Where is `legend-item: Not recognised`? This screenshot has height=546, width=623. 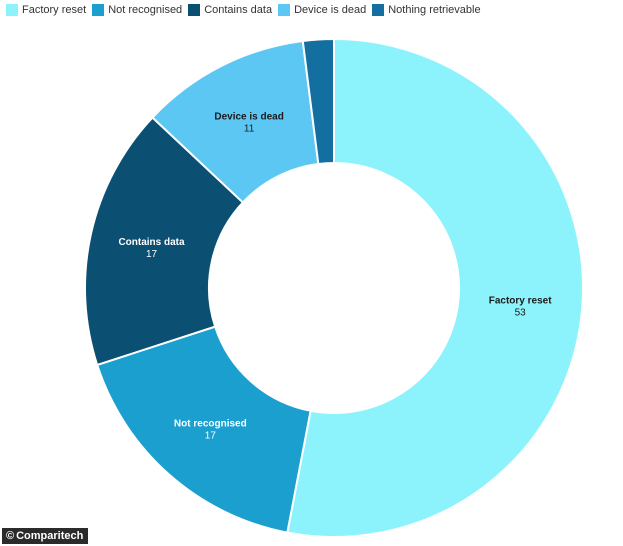
legend-item: Not recognised is located at coordinates (137, 10).